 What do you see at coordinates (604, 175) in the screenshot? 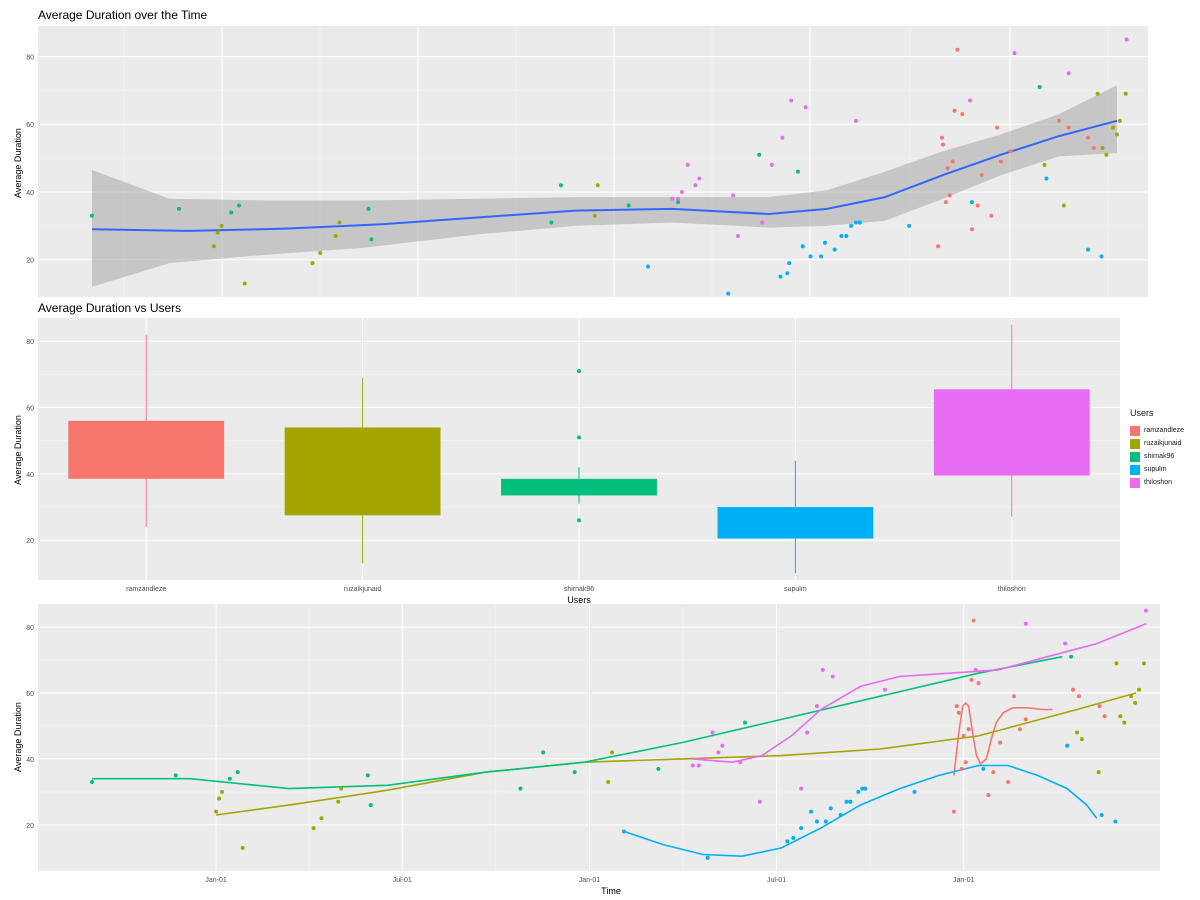
I see `chart1-smooth-line` at bounding box center [604, 175].